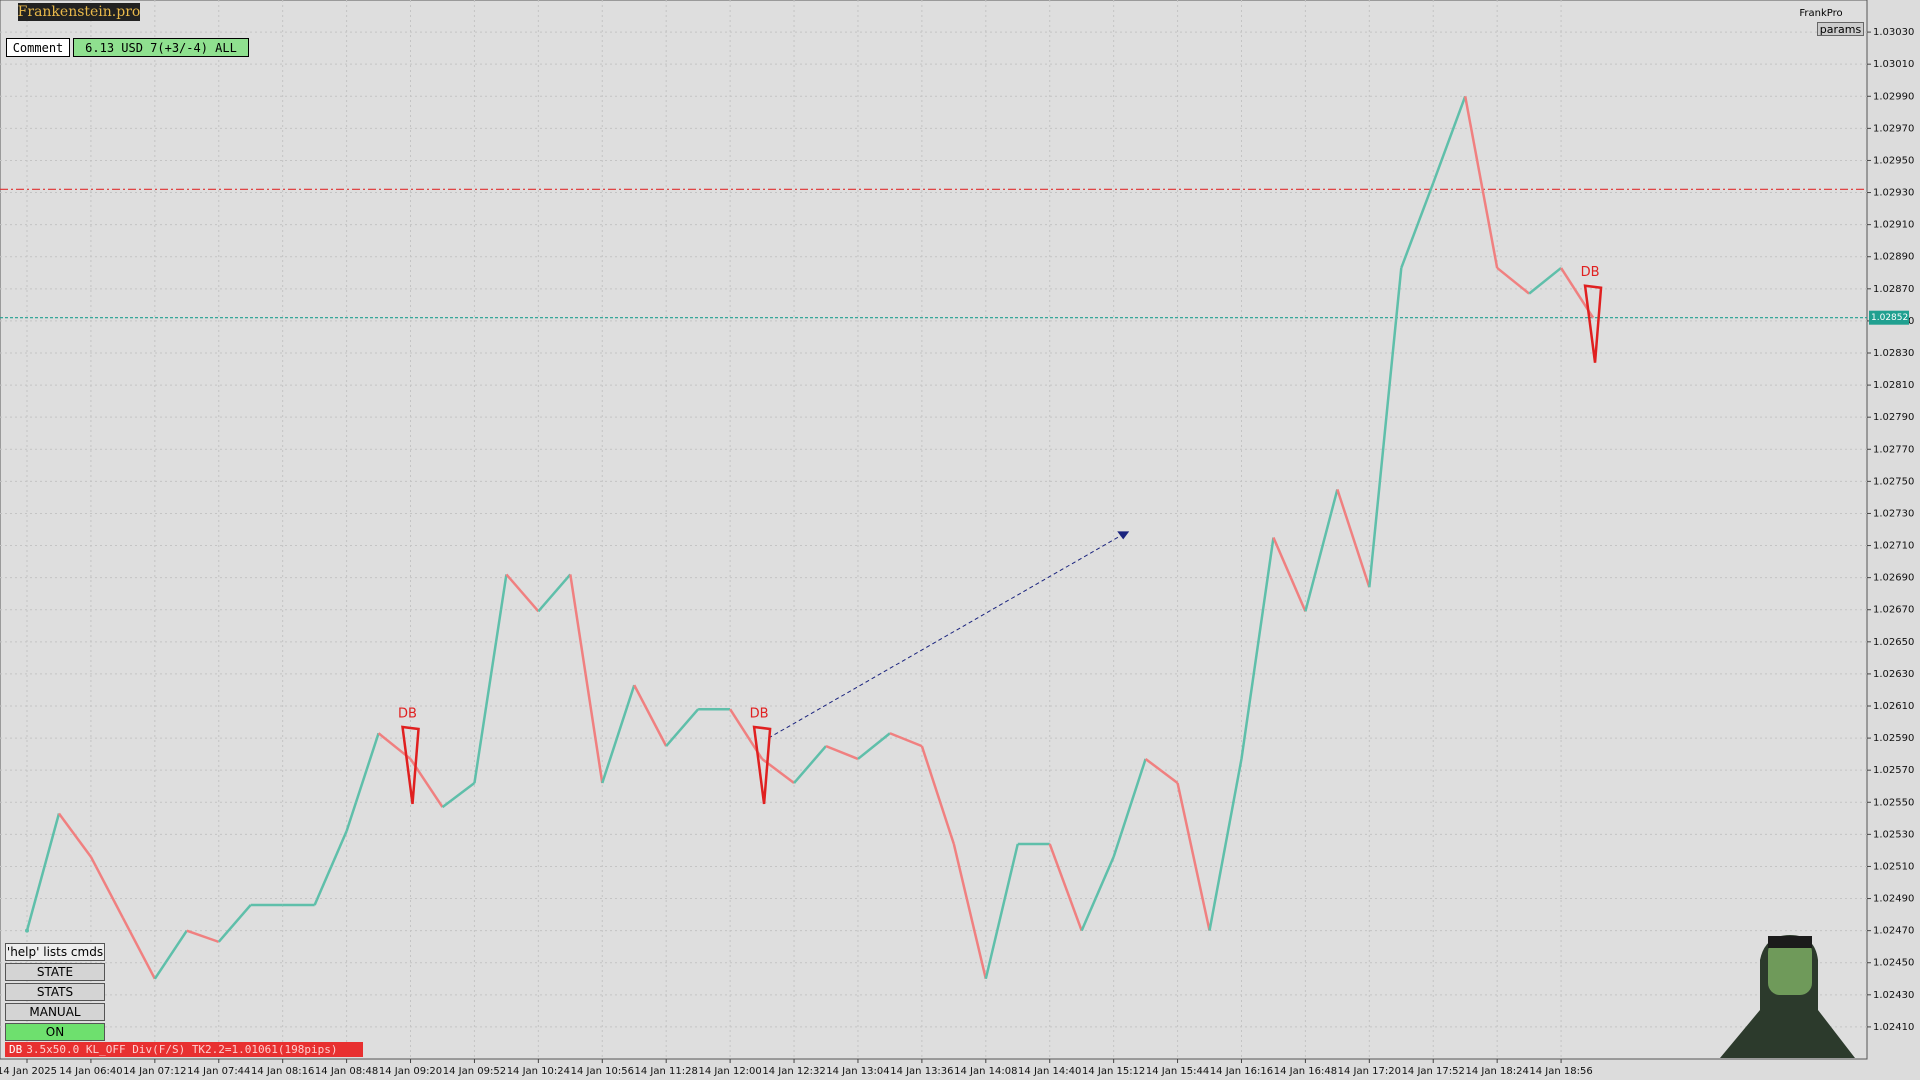  I want to click on x-tick-label: 14 Jan 08:16, so click(282, 1071).